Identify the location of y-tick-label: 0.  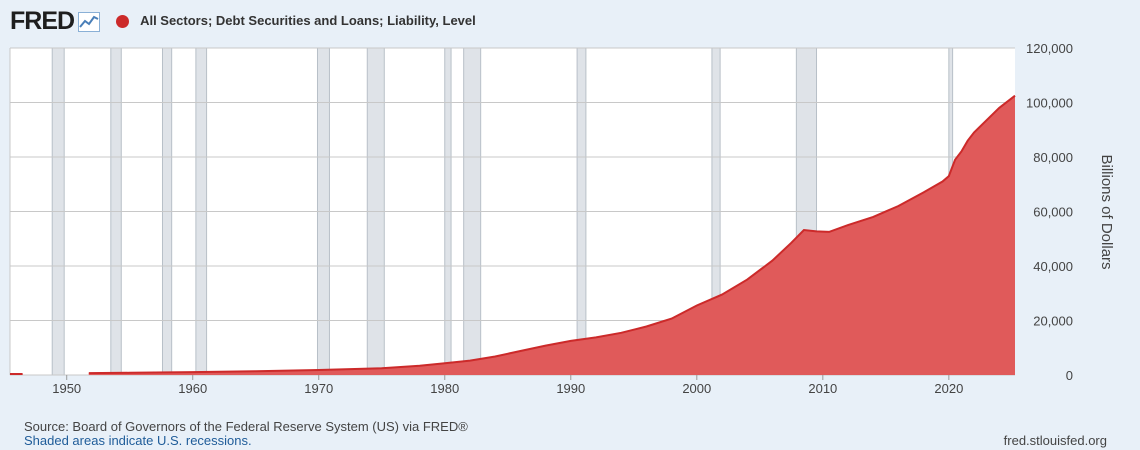
(1069, 375).